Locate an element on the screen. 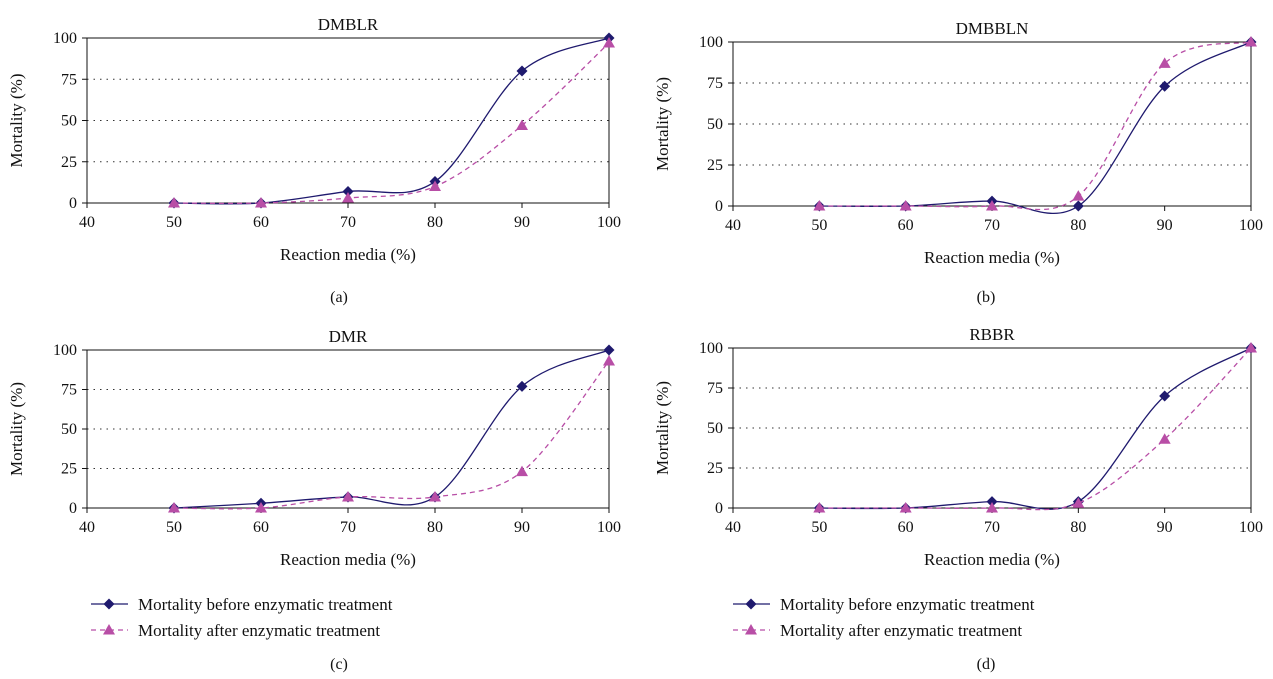 The height and width of the screenshot is (679, 1273). plot-frame is located at coordinates (992, 124).